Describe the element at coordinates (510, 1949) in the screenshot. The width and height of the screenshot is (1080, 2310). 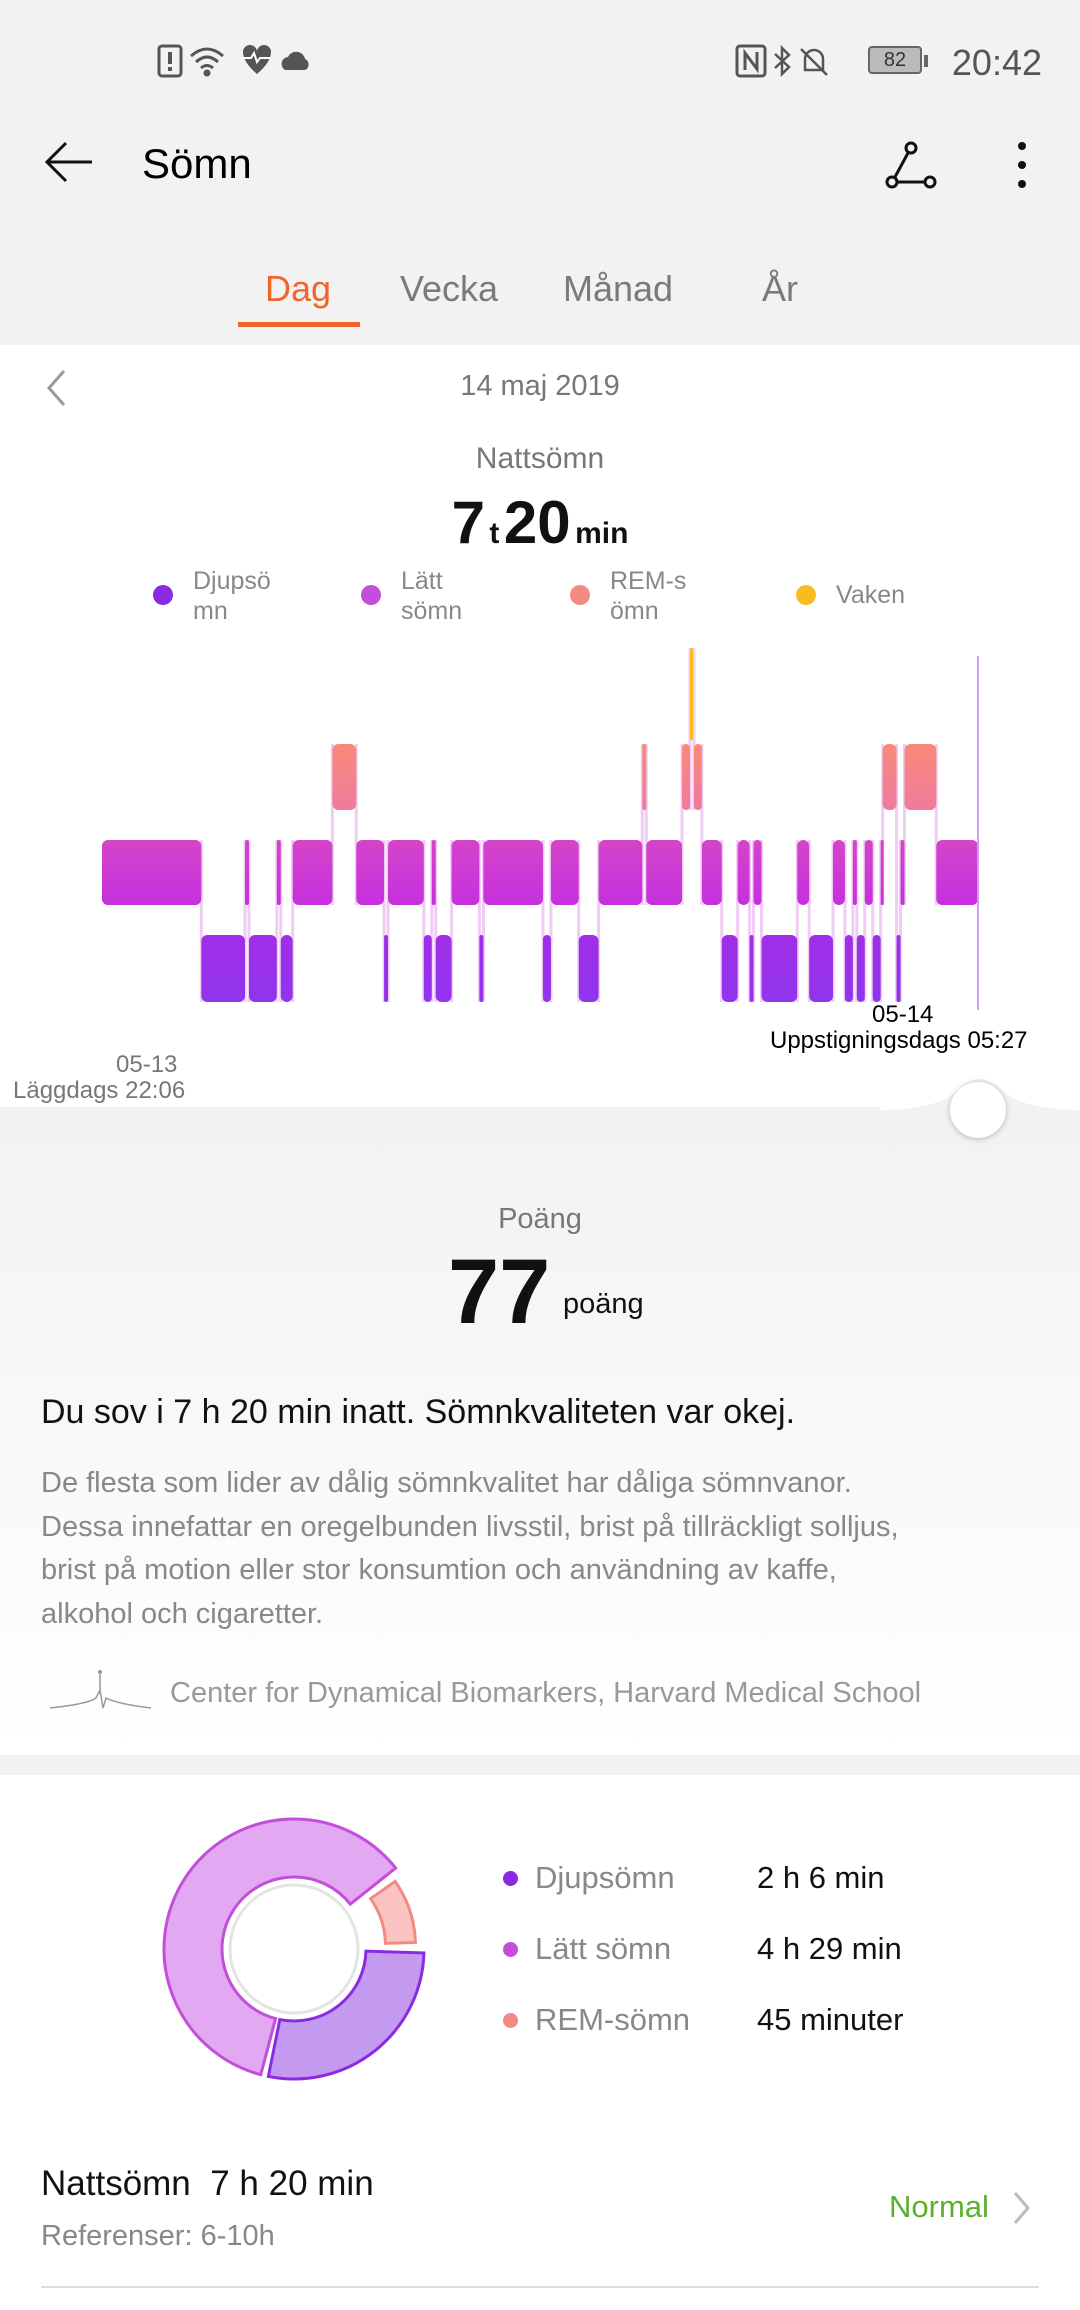
I see `dot-light` at that location.